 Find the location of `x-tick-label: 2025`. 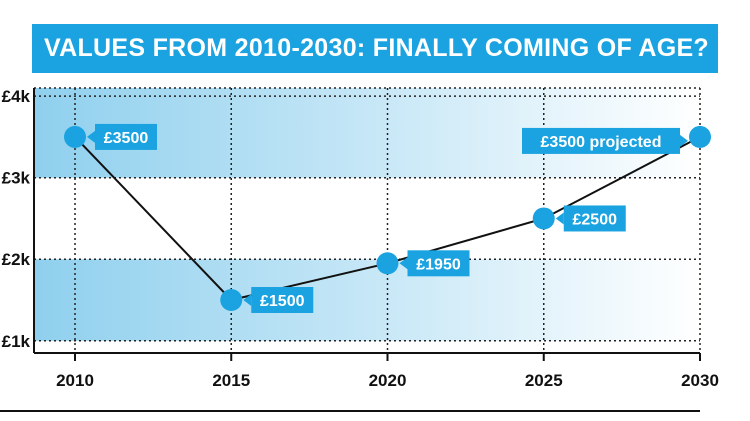

x-tick-label: 2025 is located at coordinates (544, 380).